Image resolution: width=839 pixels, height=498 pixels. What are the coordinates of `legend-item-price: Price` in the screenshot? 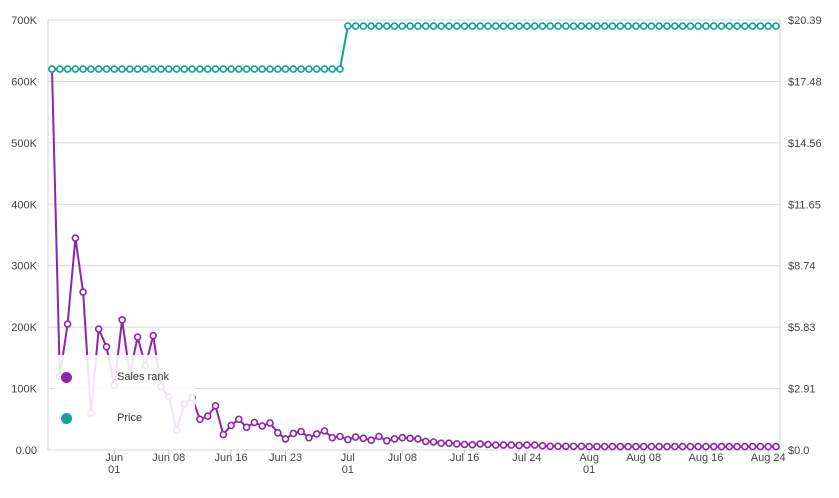 It's located at (98, 418).